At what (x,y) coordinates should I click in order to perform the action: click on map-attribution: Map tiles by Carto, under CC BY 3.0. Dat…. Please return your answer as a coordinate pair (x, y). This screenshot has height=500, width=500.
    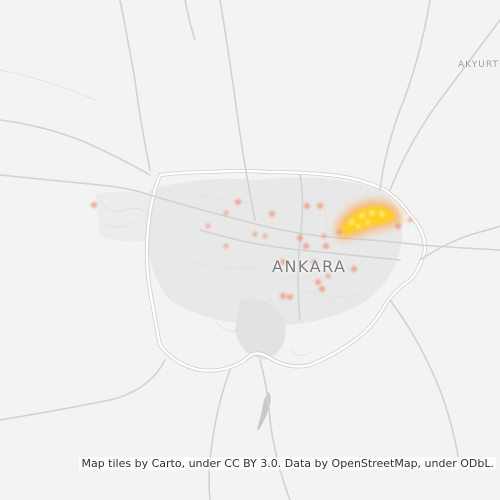
    Looking at the image, I should click on (287, 463).